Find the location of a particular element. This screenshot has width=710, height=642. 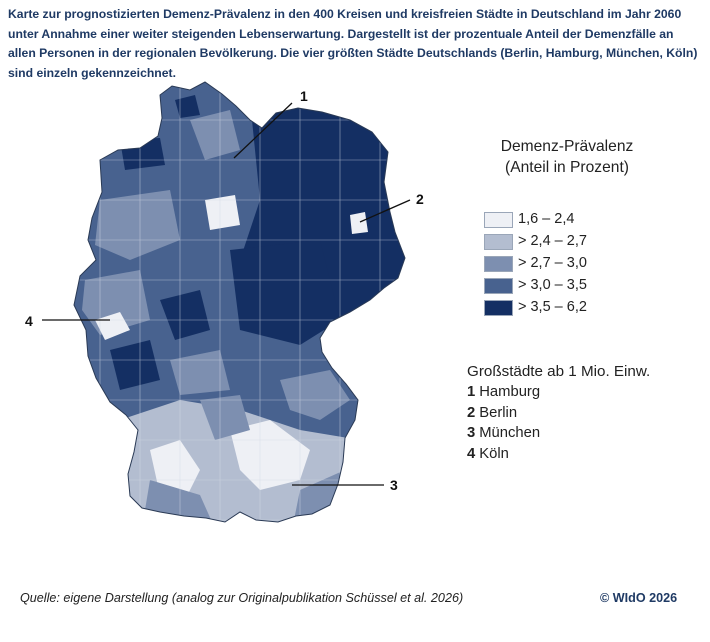

city-item: 2 Berlin is located at coordinates (503, 413).